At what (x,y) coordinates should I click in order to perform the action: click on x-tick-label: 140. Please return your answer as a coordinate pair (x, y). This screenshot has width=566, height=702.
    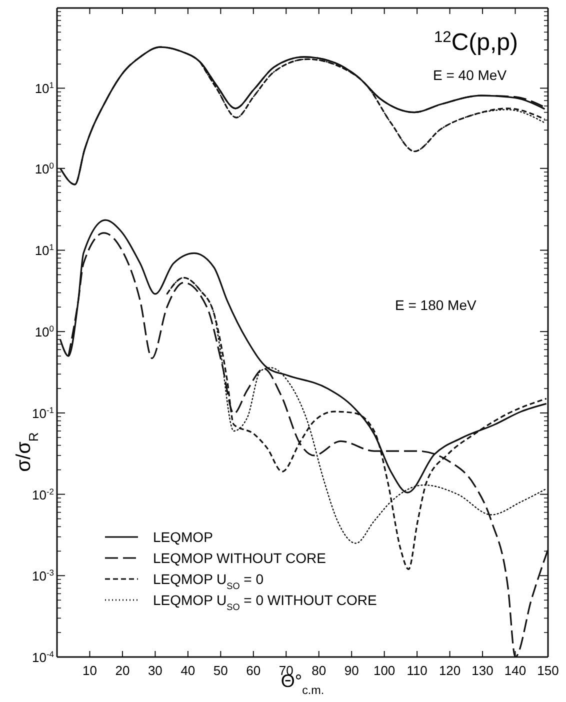
    Looking at the image, I should click on (515, 670).